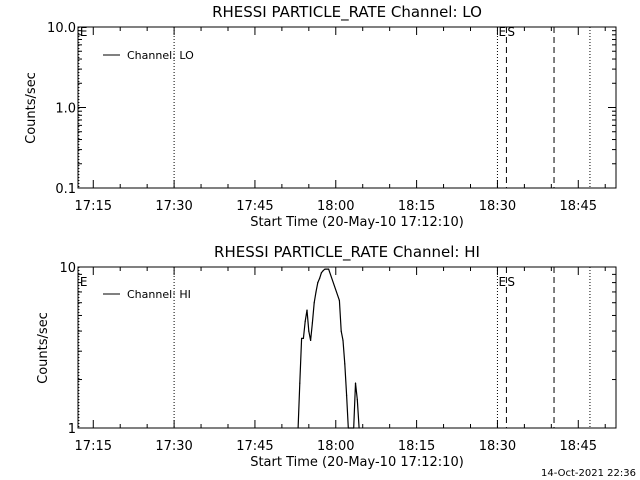 The image size is (640, 480). I want to click on chart-title: RHESSI PARTICLE_RATE Channel: LO, so click(347, 12).